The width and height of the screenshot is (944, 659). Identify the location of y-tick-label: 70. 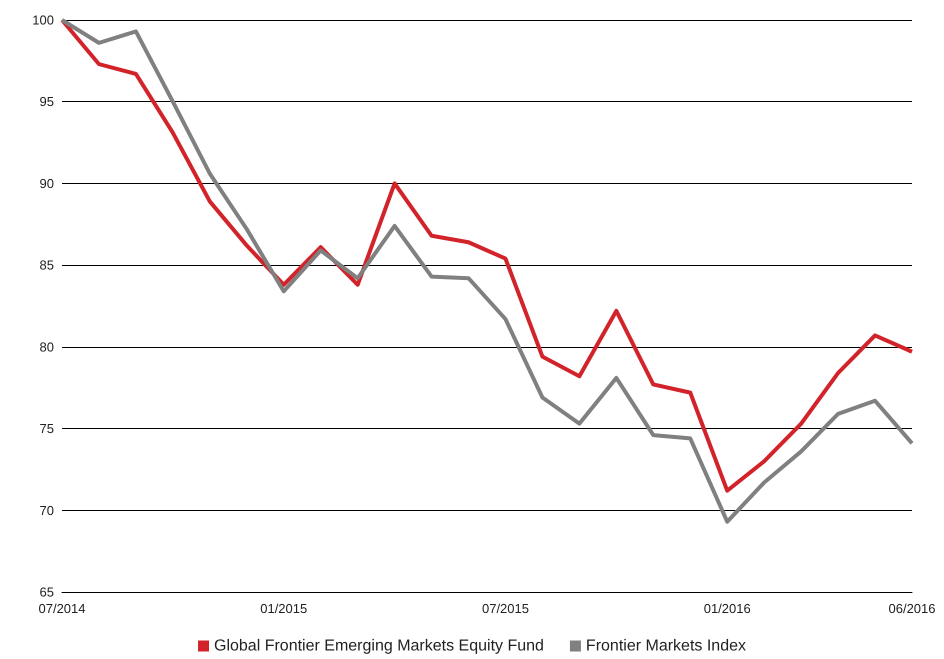
(47, 510).